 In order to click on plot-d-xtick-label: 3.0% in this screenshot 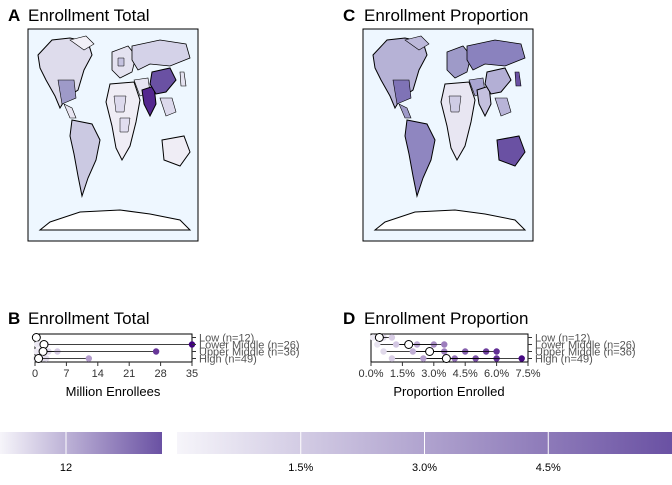, I will do `click(433, 374)`.